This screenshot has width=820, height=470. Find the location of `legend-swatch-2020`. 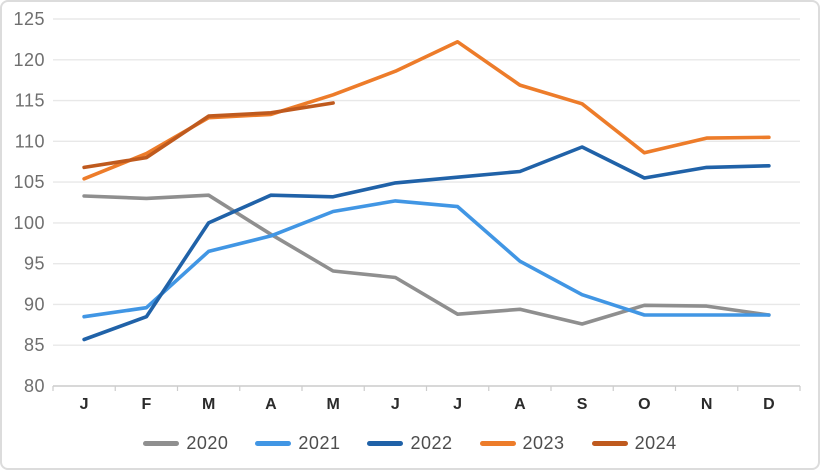

legend-swatch-2020 is located at coordinates (161, 443).